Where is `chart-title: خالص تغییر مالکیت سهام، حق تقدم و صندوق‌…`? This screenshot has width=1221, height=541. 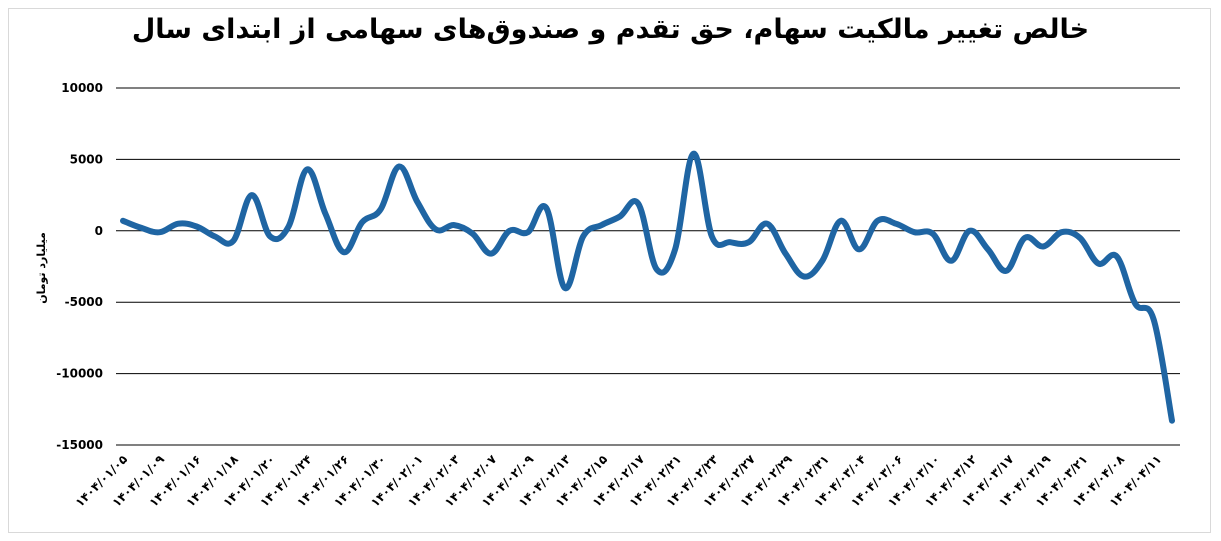 chart-title: خالص تغییر مالکیت سهام، حق تقدم و صندوق‌… is located at coordinates (610, 29).